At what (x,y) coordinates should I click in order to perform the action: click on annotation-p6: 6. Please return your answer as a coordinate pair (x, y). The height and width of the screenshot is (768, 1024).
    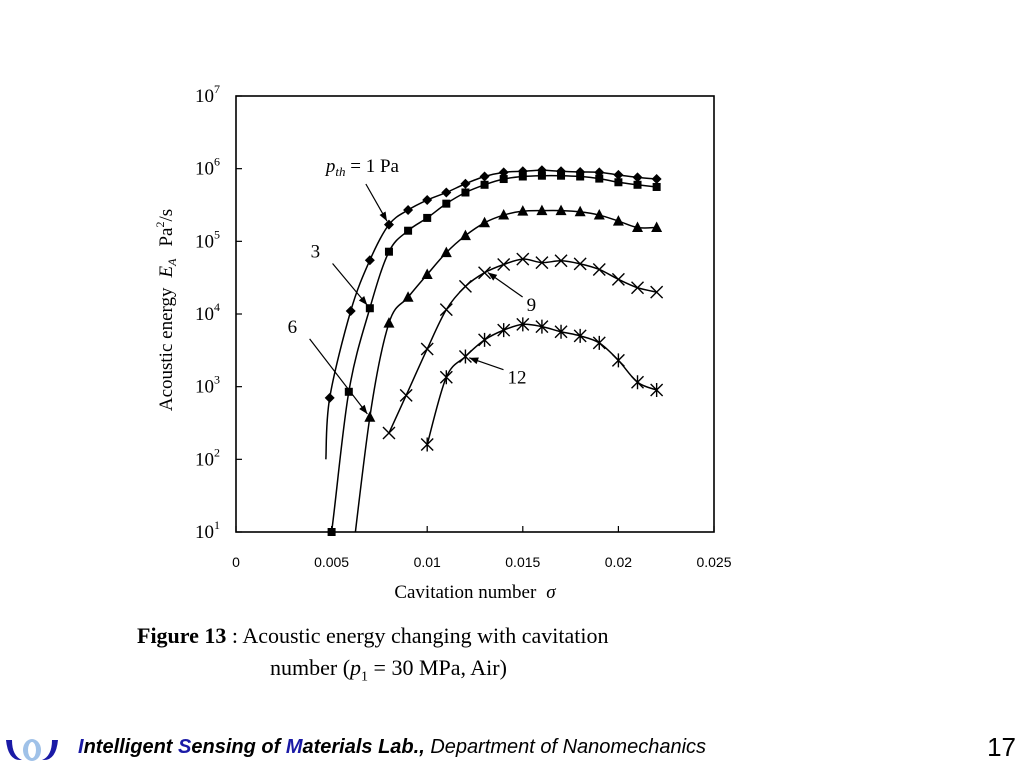
    Looking at the image, I should click on (328, 366).